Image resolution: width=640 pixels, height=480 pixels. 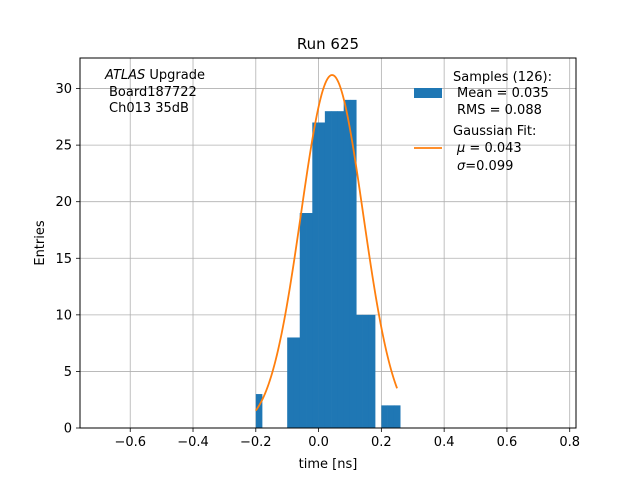 I want to click on x-axis-label: time [ns], so click(x=328, y=464).